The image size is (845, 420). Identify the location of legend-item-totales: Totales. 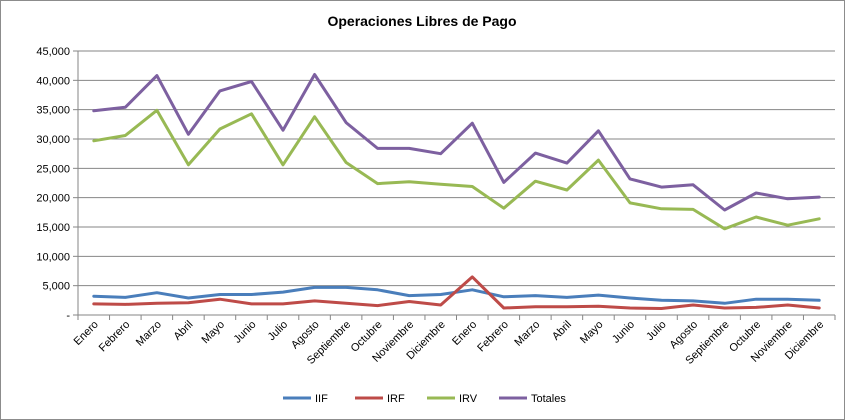
(532, 399).